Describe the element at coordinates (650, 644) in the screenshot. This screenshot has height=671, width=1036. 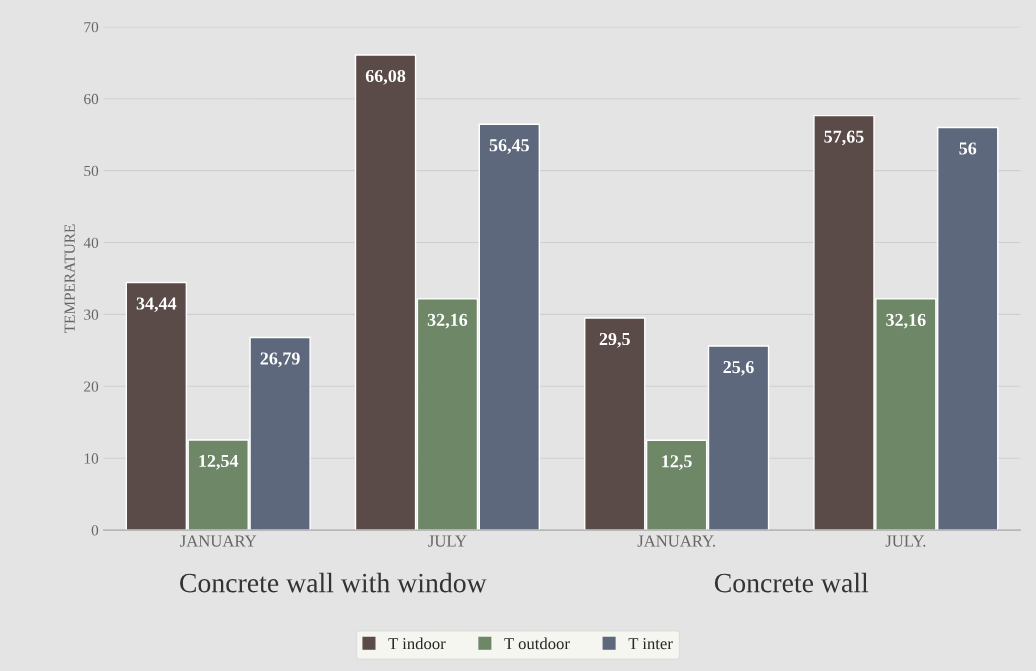
I see `legend-label: T inter` at that location.